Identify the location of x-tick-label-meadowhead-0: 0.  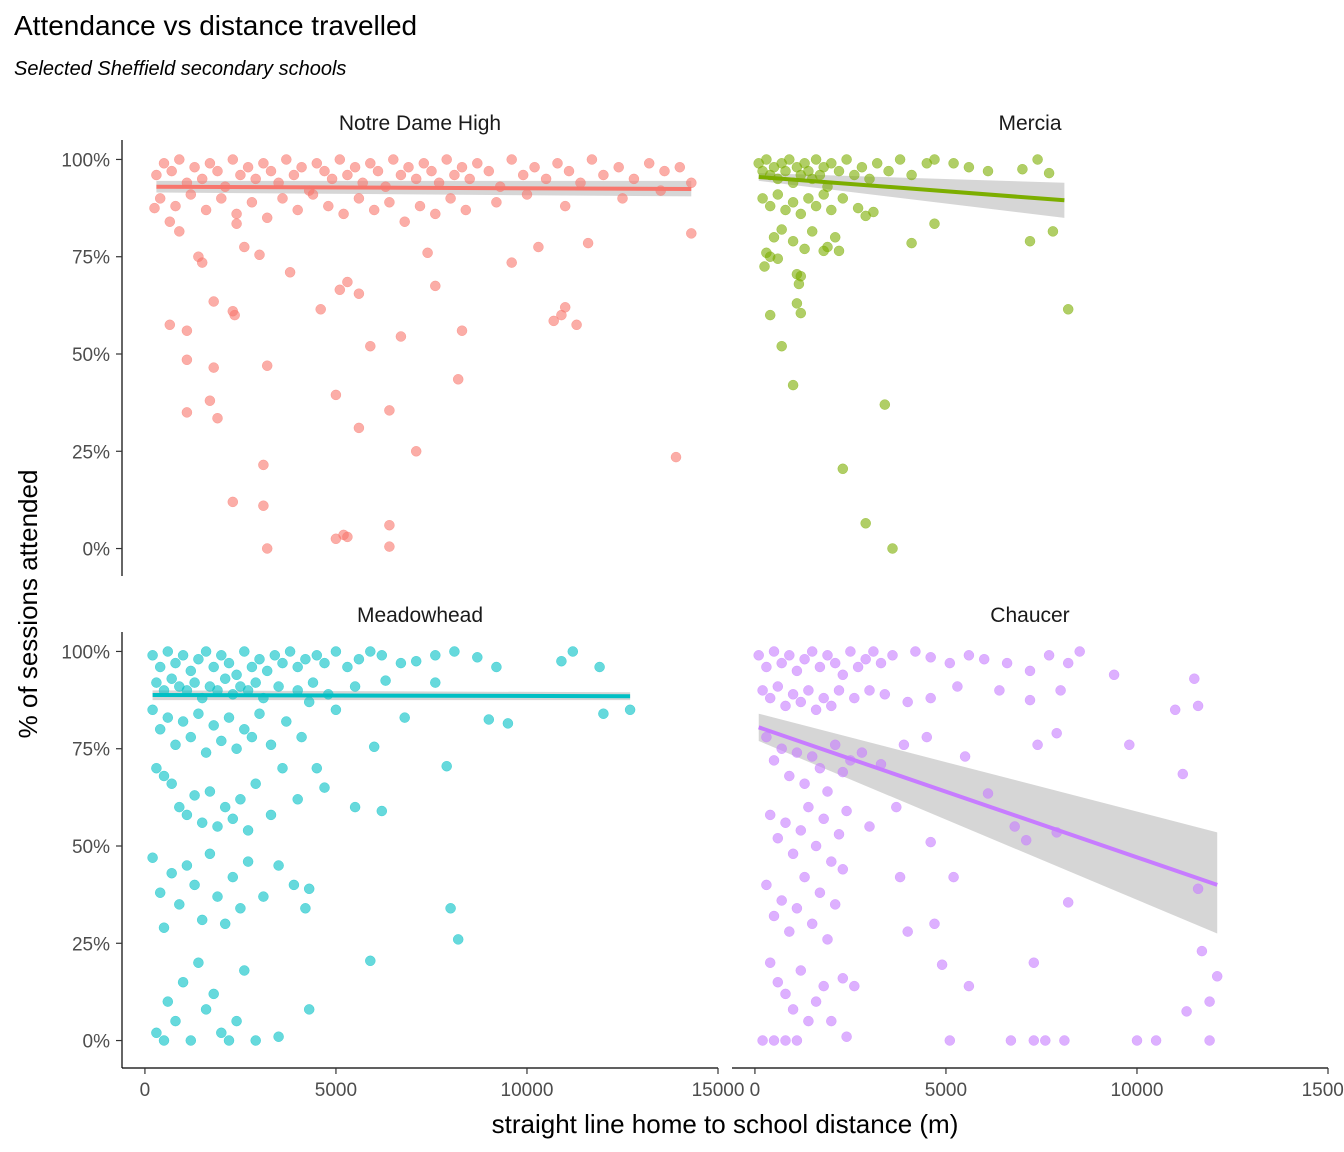
(145, 1090).